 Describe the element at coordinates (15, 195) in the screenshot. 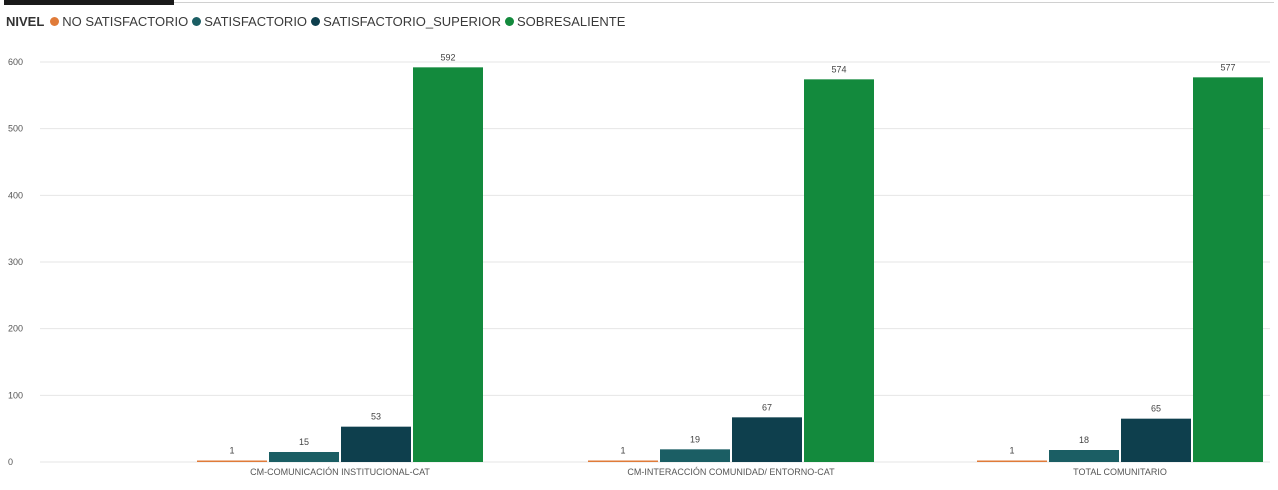

I see `y-tick-label: 400` at that location.